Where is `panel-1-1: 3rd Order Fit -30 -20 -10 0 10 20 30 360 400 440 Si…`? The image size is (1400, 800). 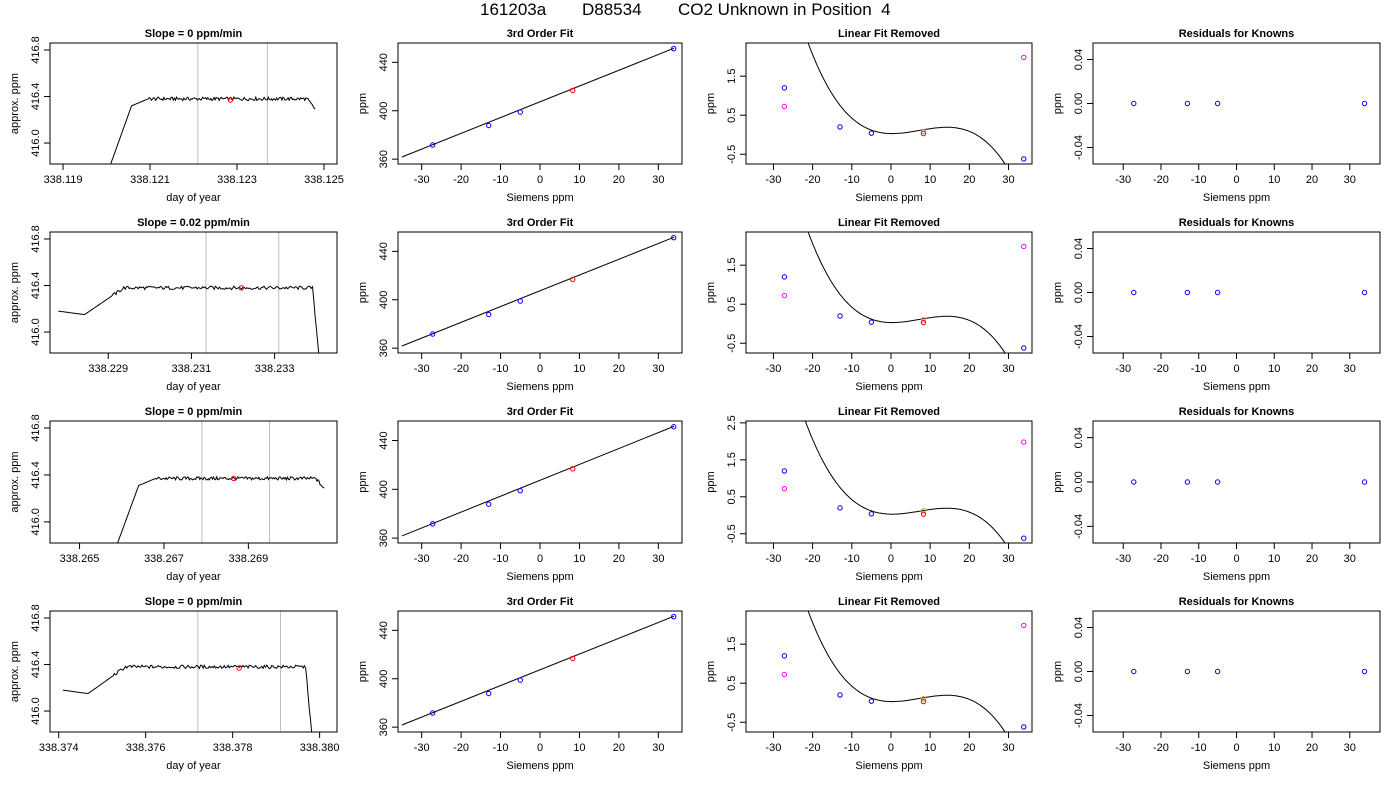 panel-1-1: 3rd Order Fit -30 -20 -10 0 10 20 30 360 400 440 Si… is located at coordinates (520, 305).